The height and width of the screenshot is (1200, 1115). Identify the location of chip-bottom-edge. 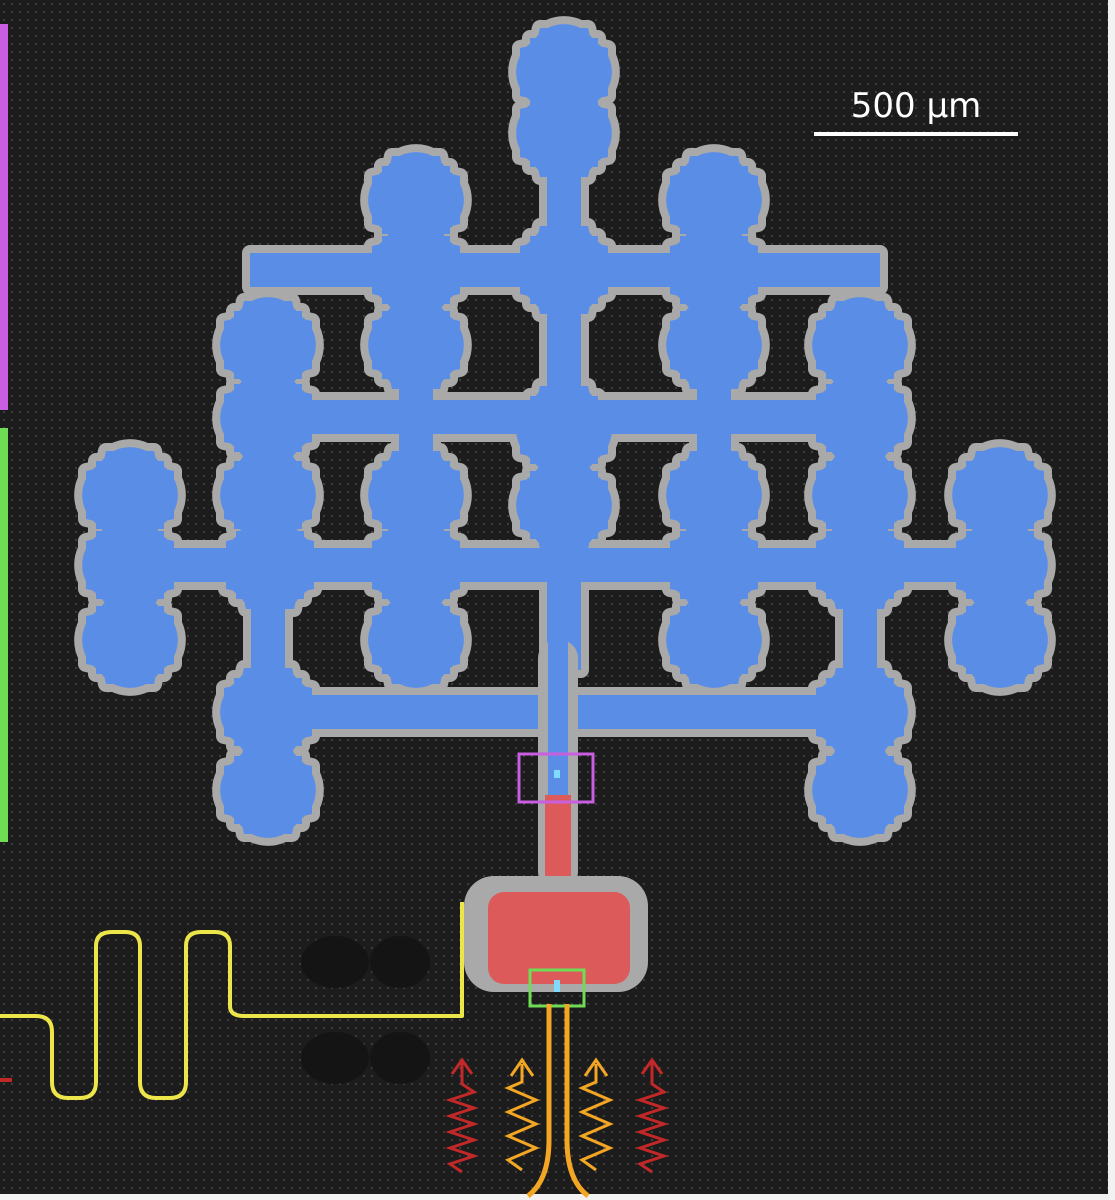
(557, 1197).